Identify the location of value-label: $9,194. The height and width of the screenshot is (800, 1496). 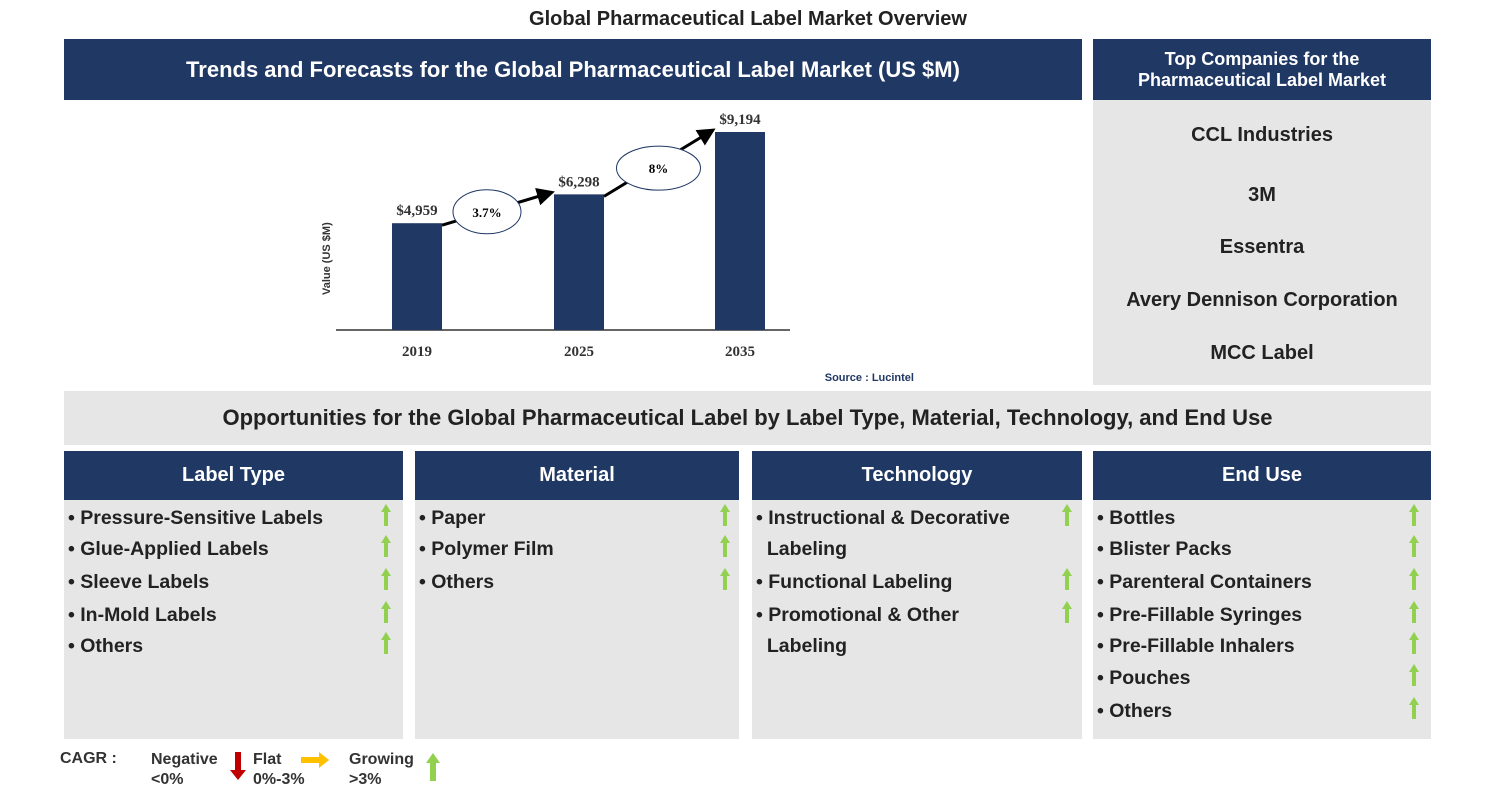
(740, 120).